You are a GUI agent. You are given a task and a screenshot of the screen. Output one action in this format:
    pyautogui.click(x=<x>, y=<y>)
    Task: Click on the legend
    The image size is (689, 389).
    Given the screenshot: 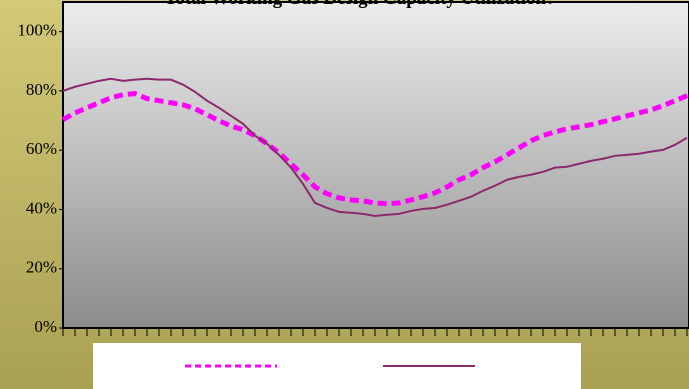 What is the action you would take?
    pyautogui.click(x=337, y=366)
    